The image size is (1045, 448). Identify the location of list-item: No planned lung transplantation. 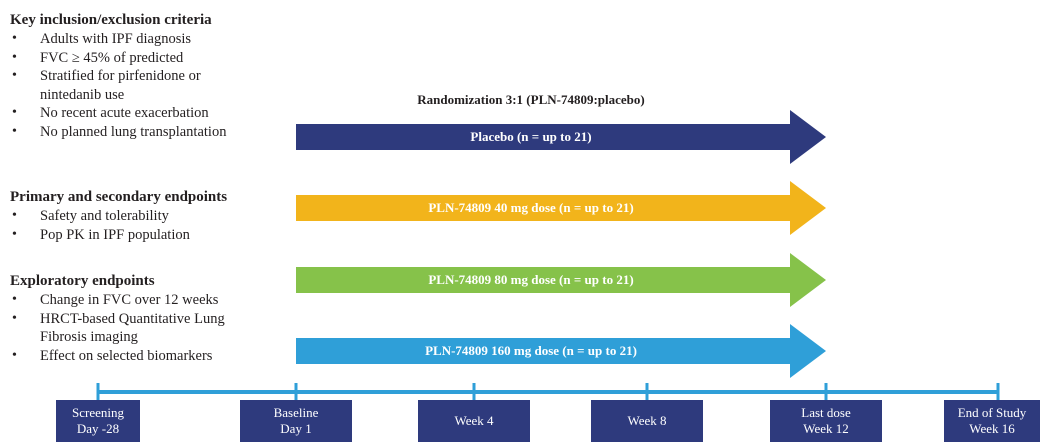
(118, 132).